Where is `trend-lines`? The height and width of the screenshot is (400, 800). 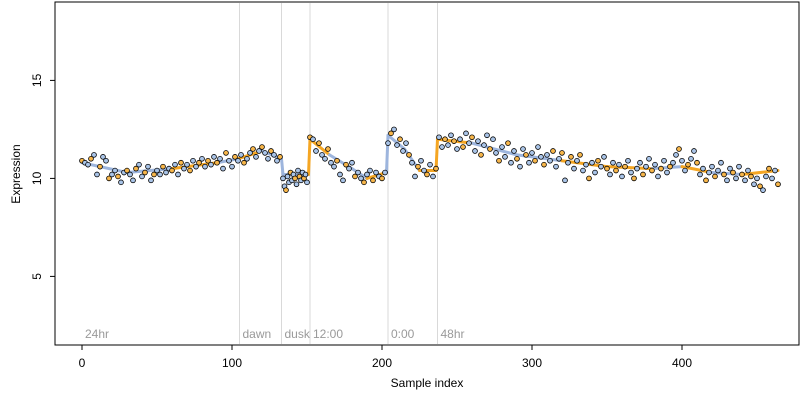 trend-lines is located at coordinates (430, 156).